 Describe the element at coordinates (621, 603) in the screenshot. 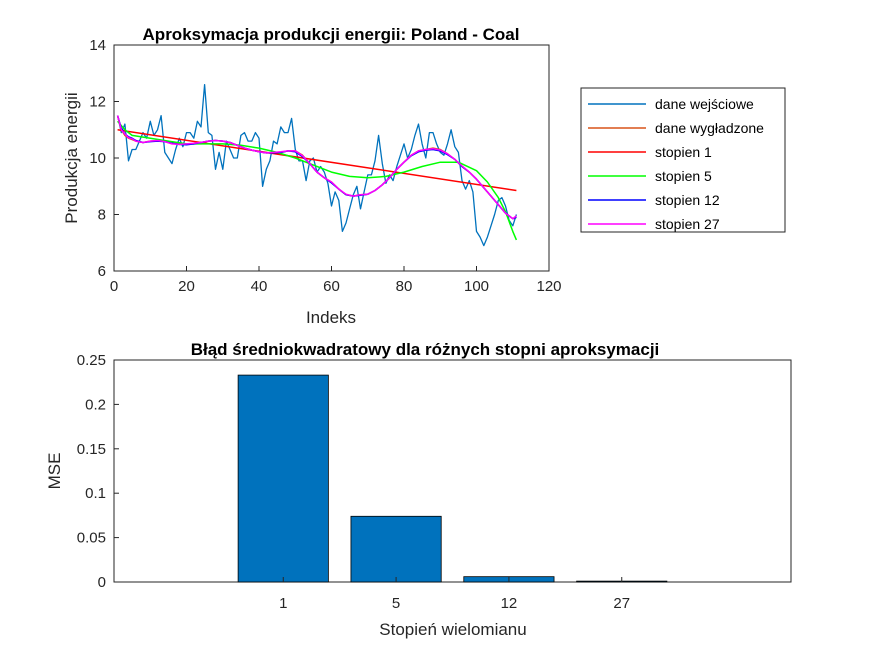

I see `bottom-x-tick-label: 27` at that location.